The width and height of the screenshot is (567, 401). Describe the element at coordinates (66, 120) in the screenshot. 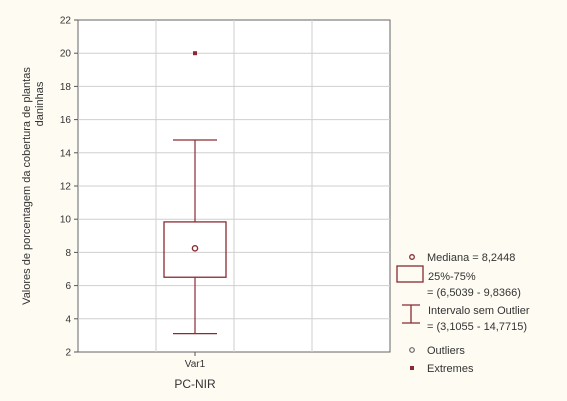

I see `y-tick-label: 16` at that location.